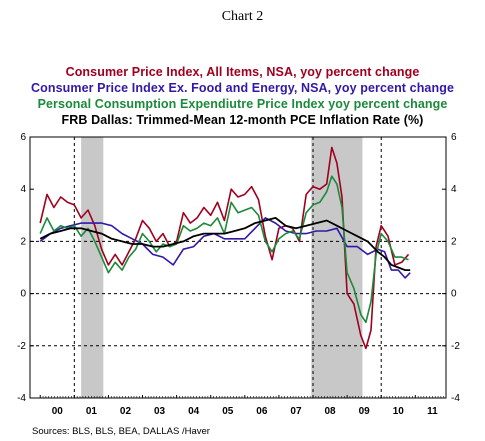 Image resolution: width=485 pixels, height=441 pixels. Describe the element at coordinates (23, 241) in the screenshot. I see `y-tick-label-left: 2` at that location.